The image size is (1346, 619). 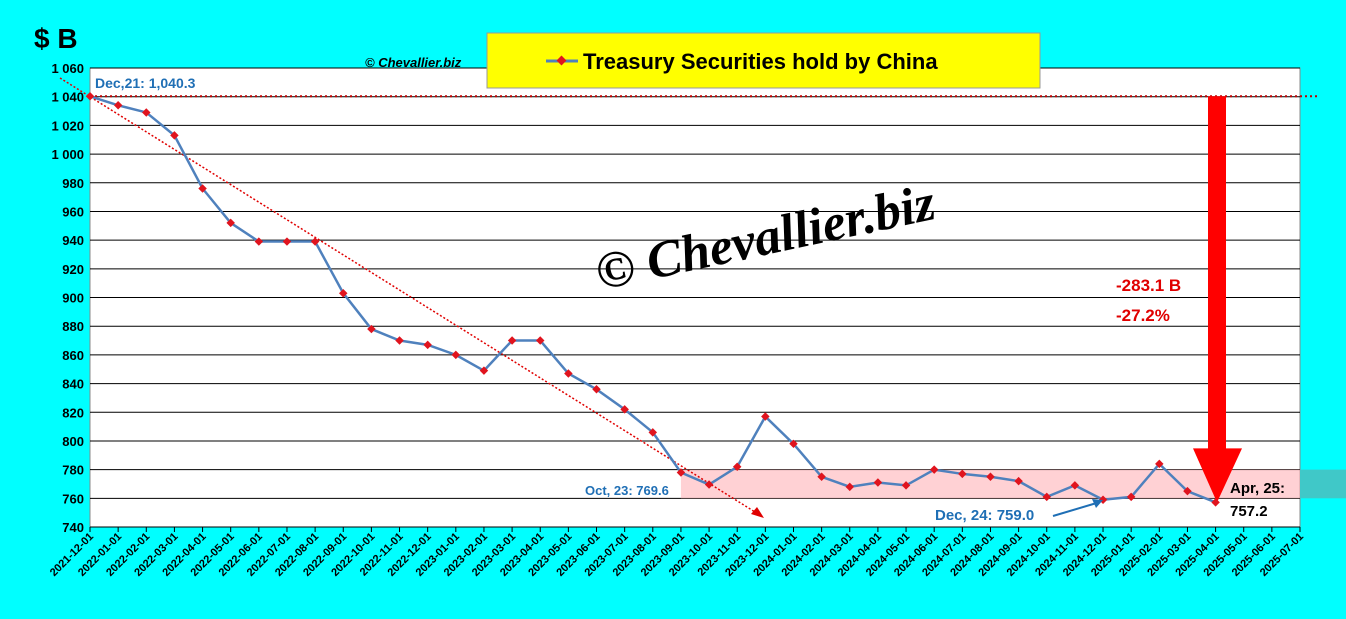 What do you see at coordinates (413, 62) in the screenshot?
I see `copyright: © Chevallier.biz` at bounding box center [413, 62].